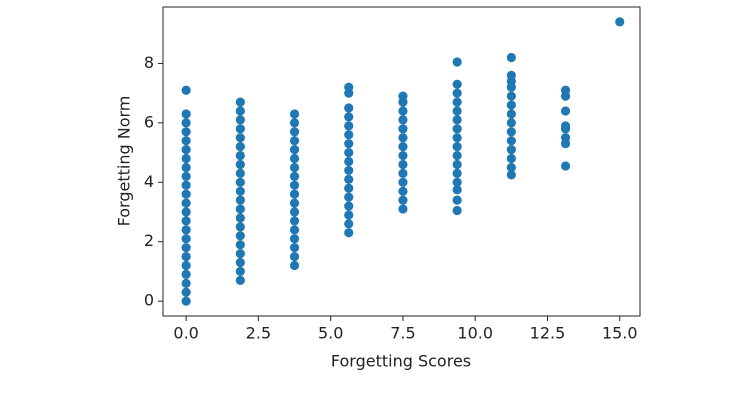  I want to click on x-tick-label: 0.0, so click(185, 333).